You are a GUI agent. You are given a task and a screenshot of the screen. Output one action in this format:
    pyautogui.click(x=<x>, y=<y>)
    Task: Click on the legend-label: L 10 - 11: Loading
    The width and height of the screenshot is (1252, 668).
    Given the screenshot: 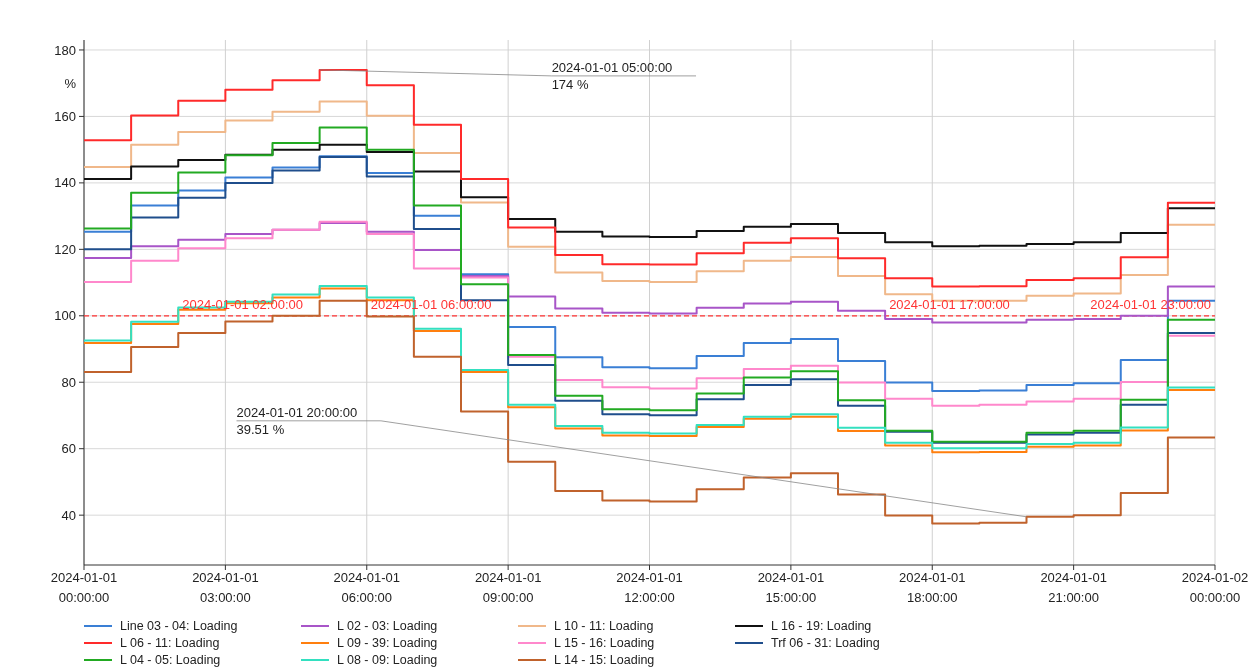 What is the action you would take?
    pyautogui.click(x=604, y=626)
    